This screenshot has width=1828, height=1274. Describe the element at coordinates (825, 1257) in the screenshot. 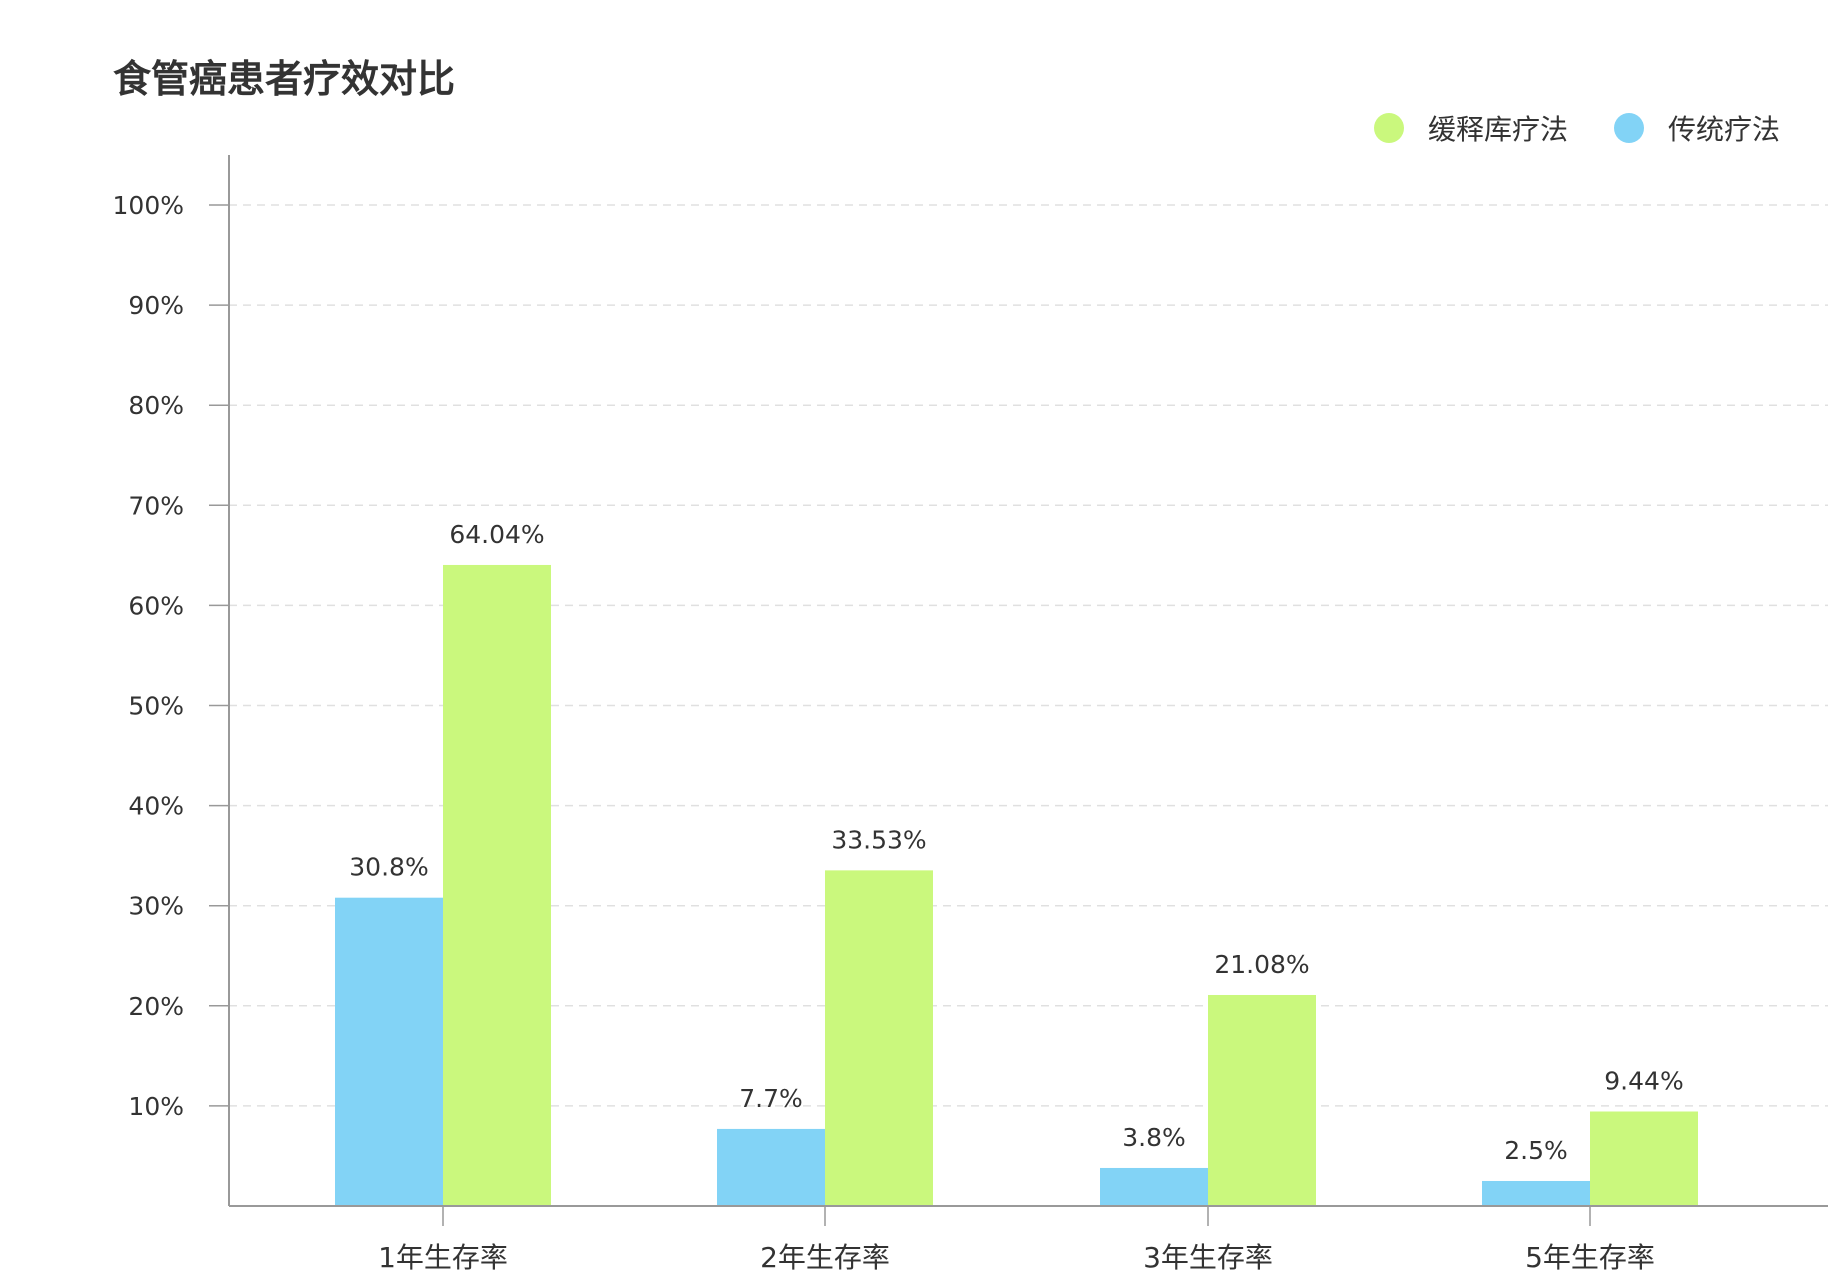

I see `x-category-label: 2年生存率` at that location.